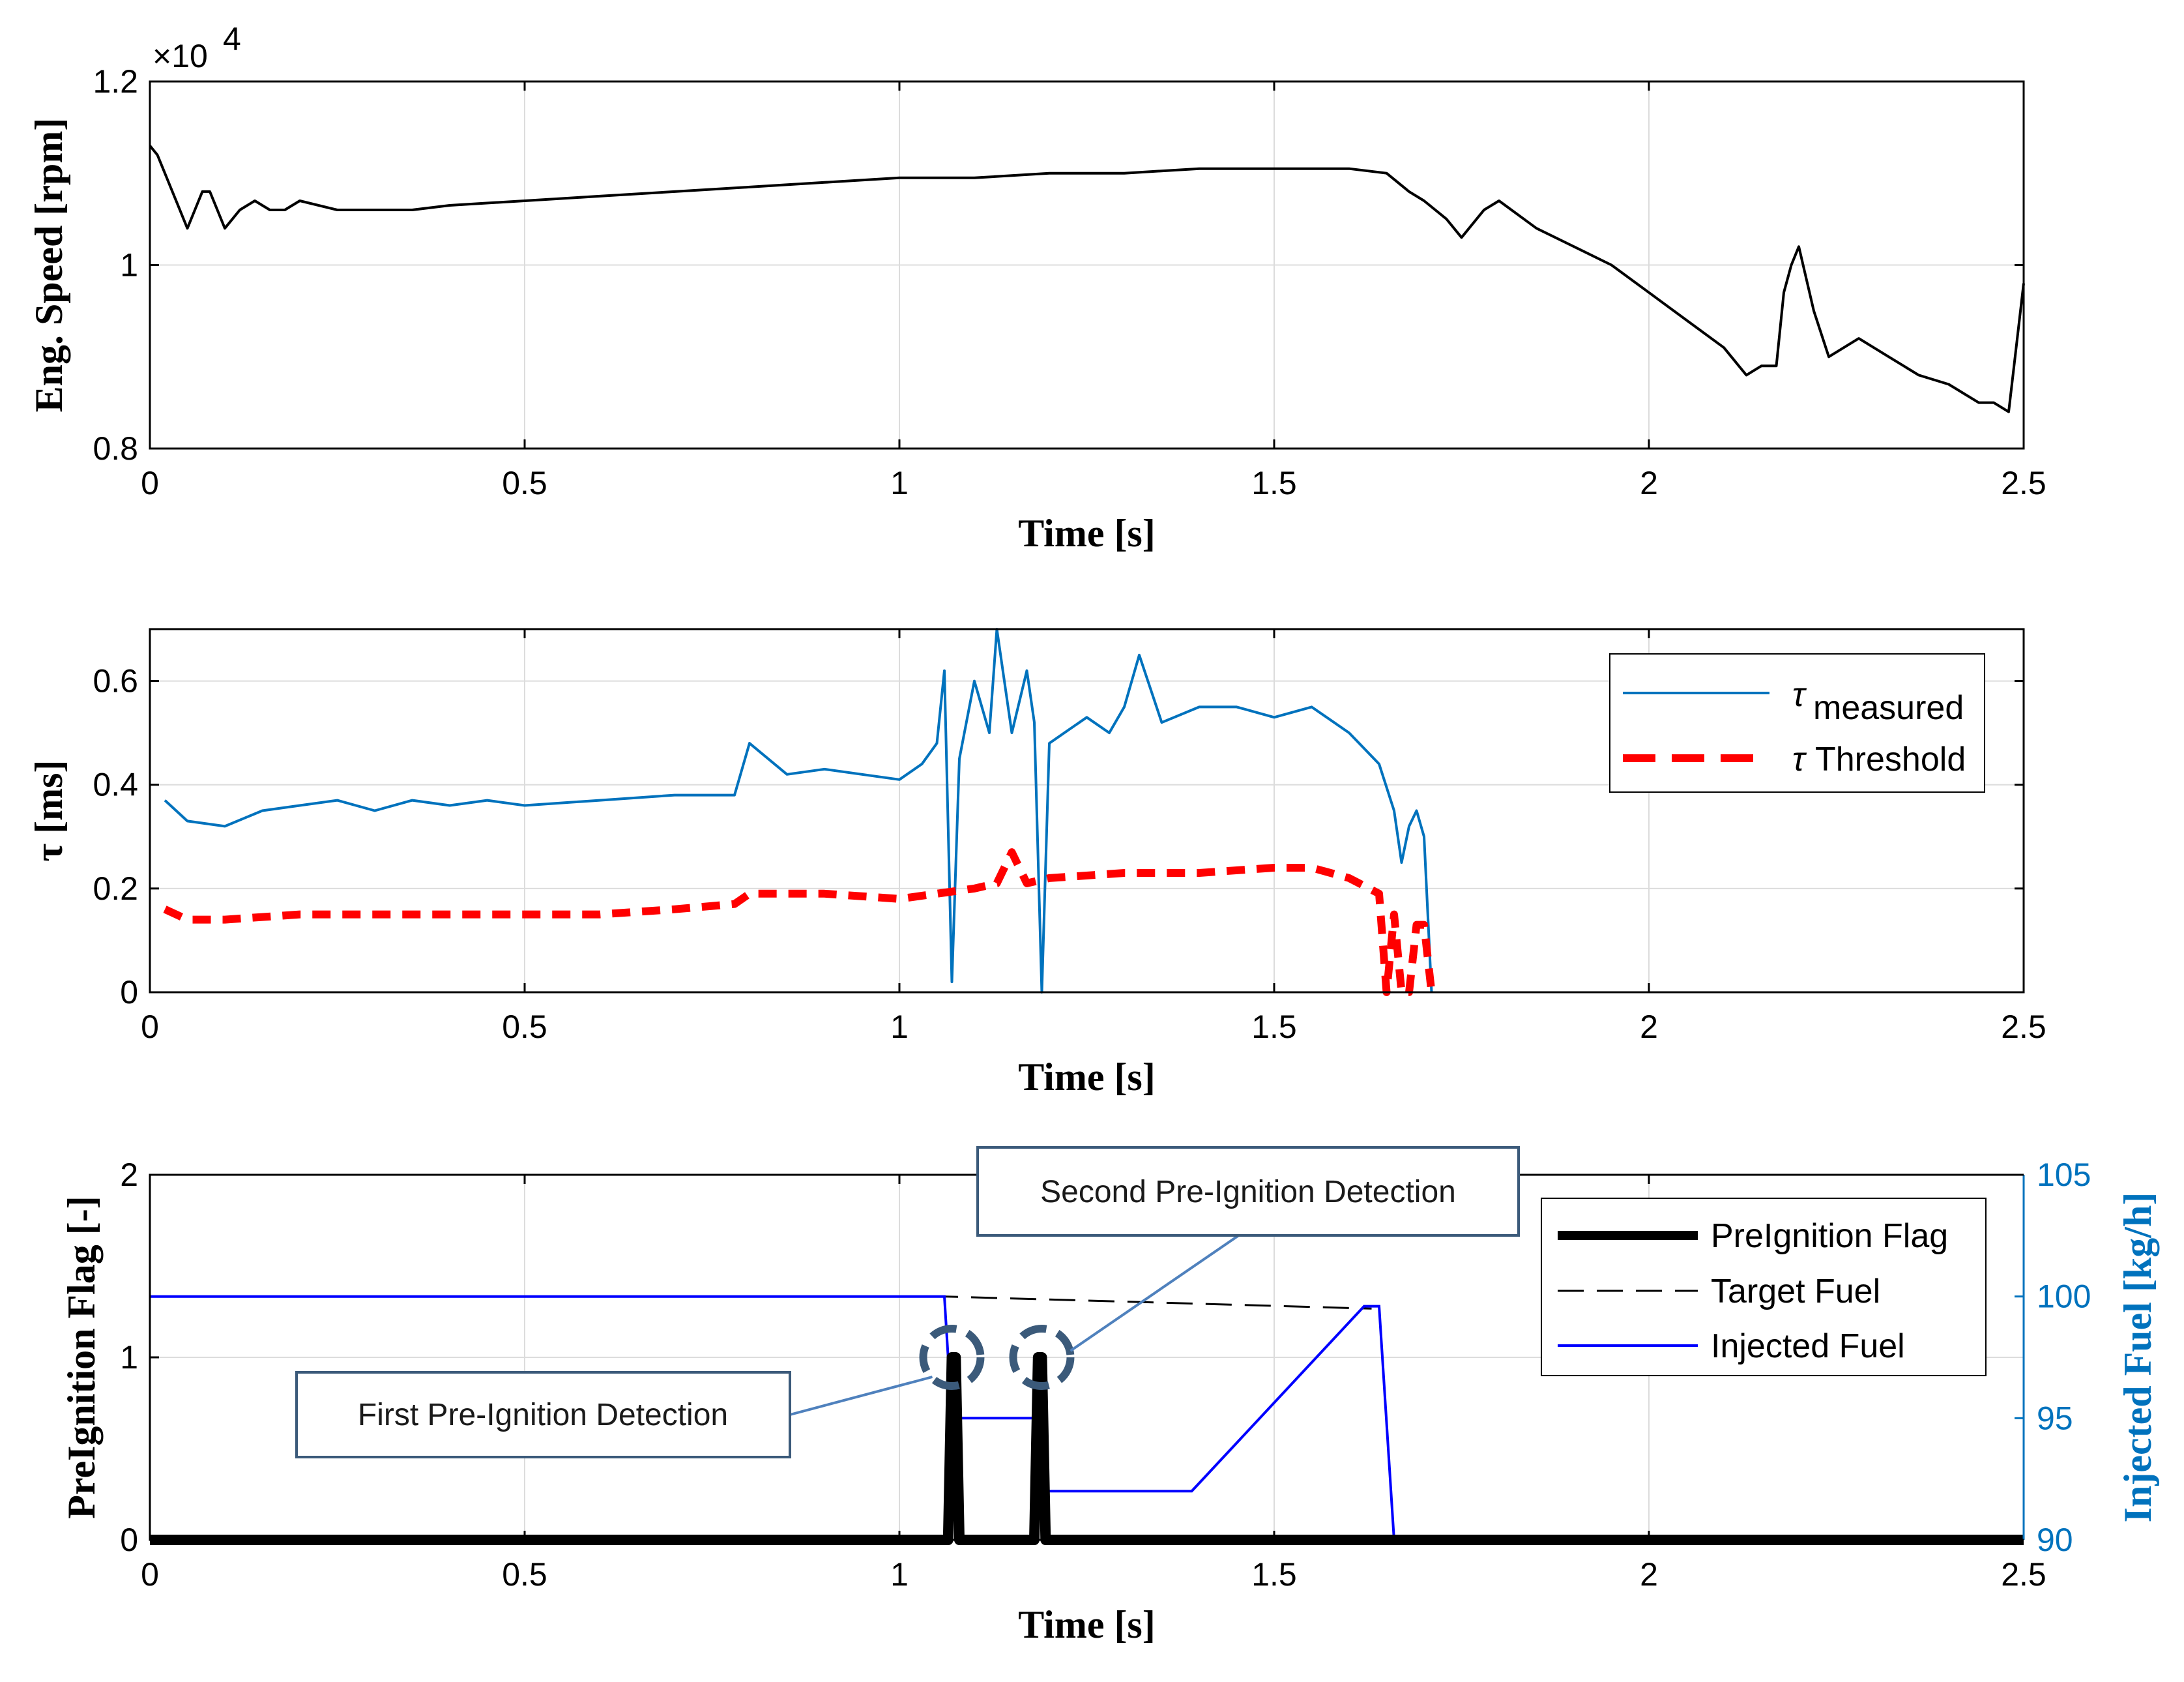  What do you see at coordinates (798, 811) in the screenshot?
I see `series-line-tau-measured` at bounding box center [798, 811].